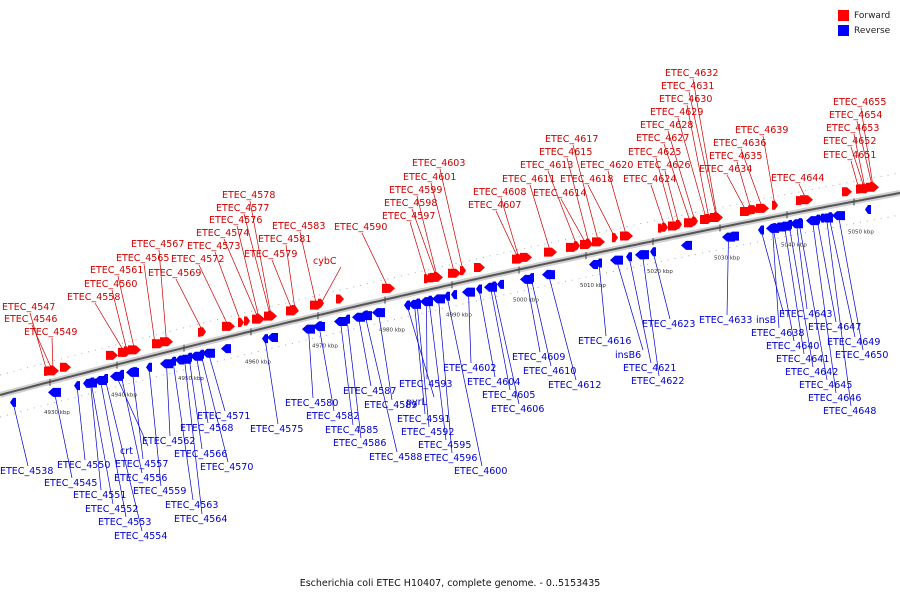 The width and height of the screenshot is (900, 600). Describe the element at coordinates (493, 382) in the screenshot. I see `gene-label: ETEC_4604` at that location.